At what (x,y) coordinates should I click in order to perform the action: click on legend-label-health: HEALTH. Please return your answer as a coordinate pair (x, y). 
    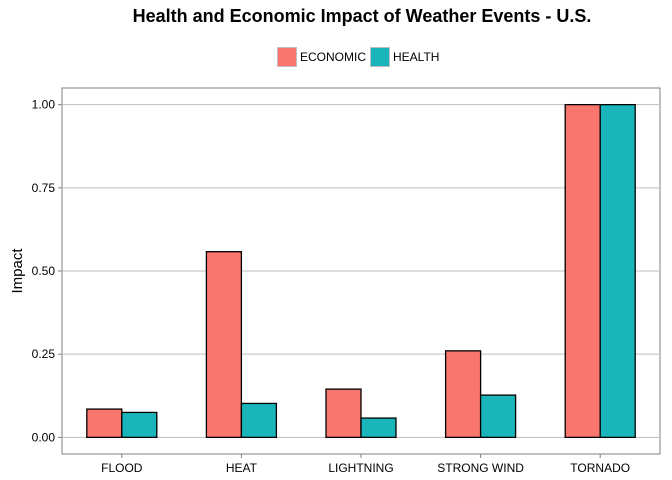
    Looking at the image, I should click on (416, 57).